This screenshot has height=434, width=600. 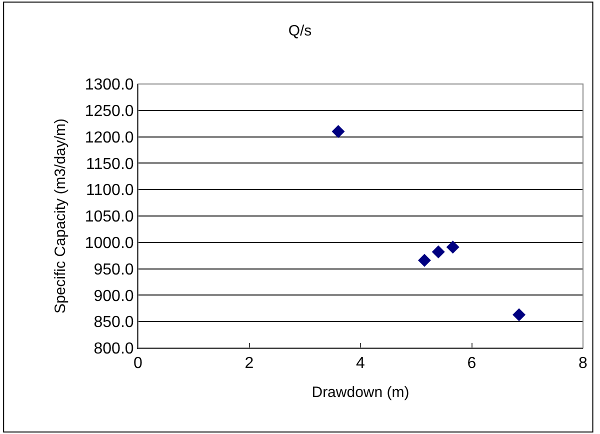 I want to click on y-tick-label: 800.0, so click(x=114, y=349).